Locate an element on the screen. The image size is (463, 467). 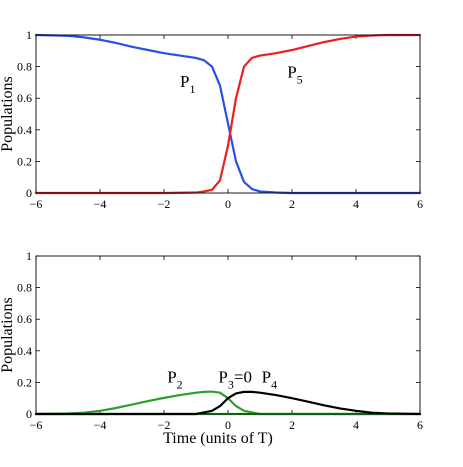
series-label-p4: P4 is located at coordinates (269, 379).